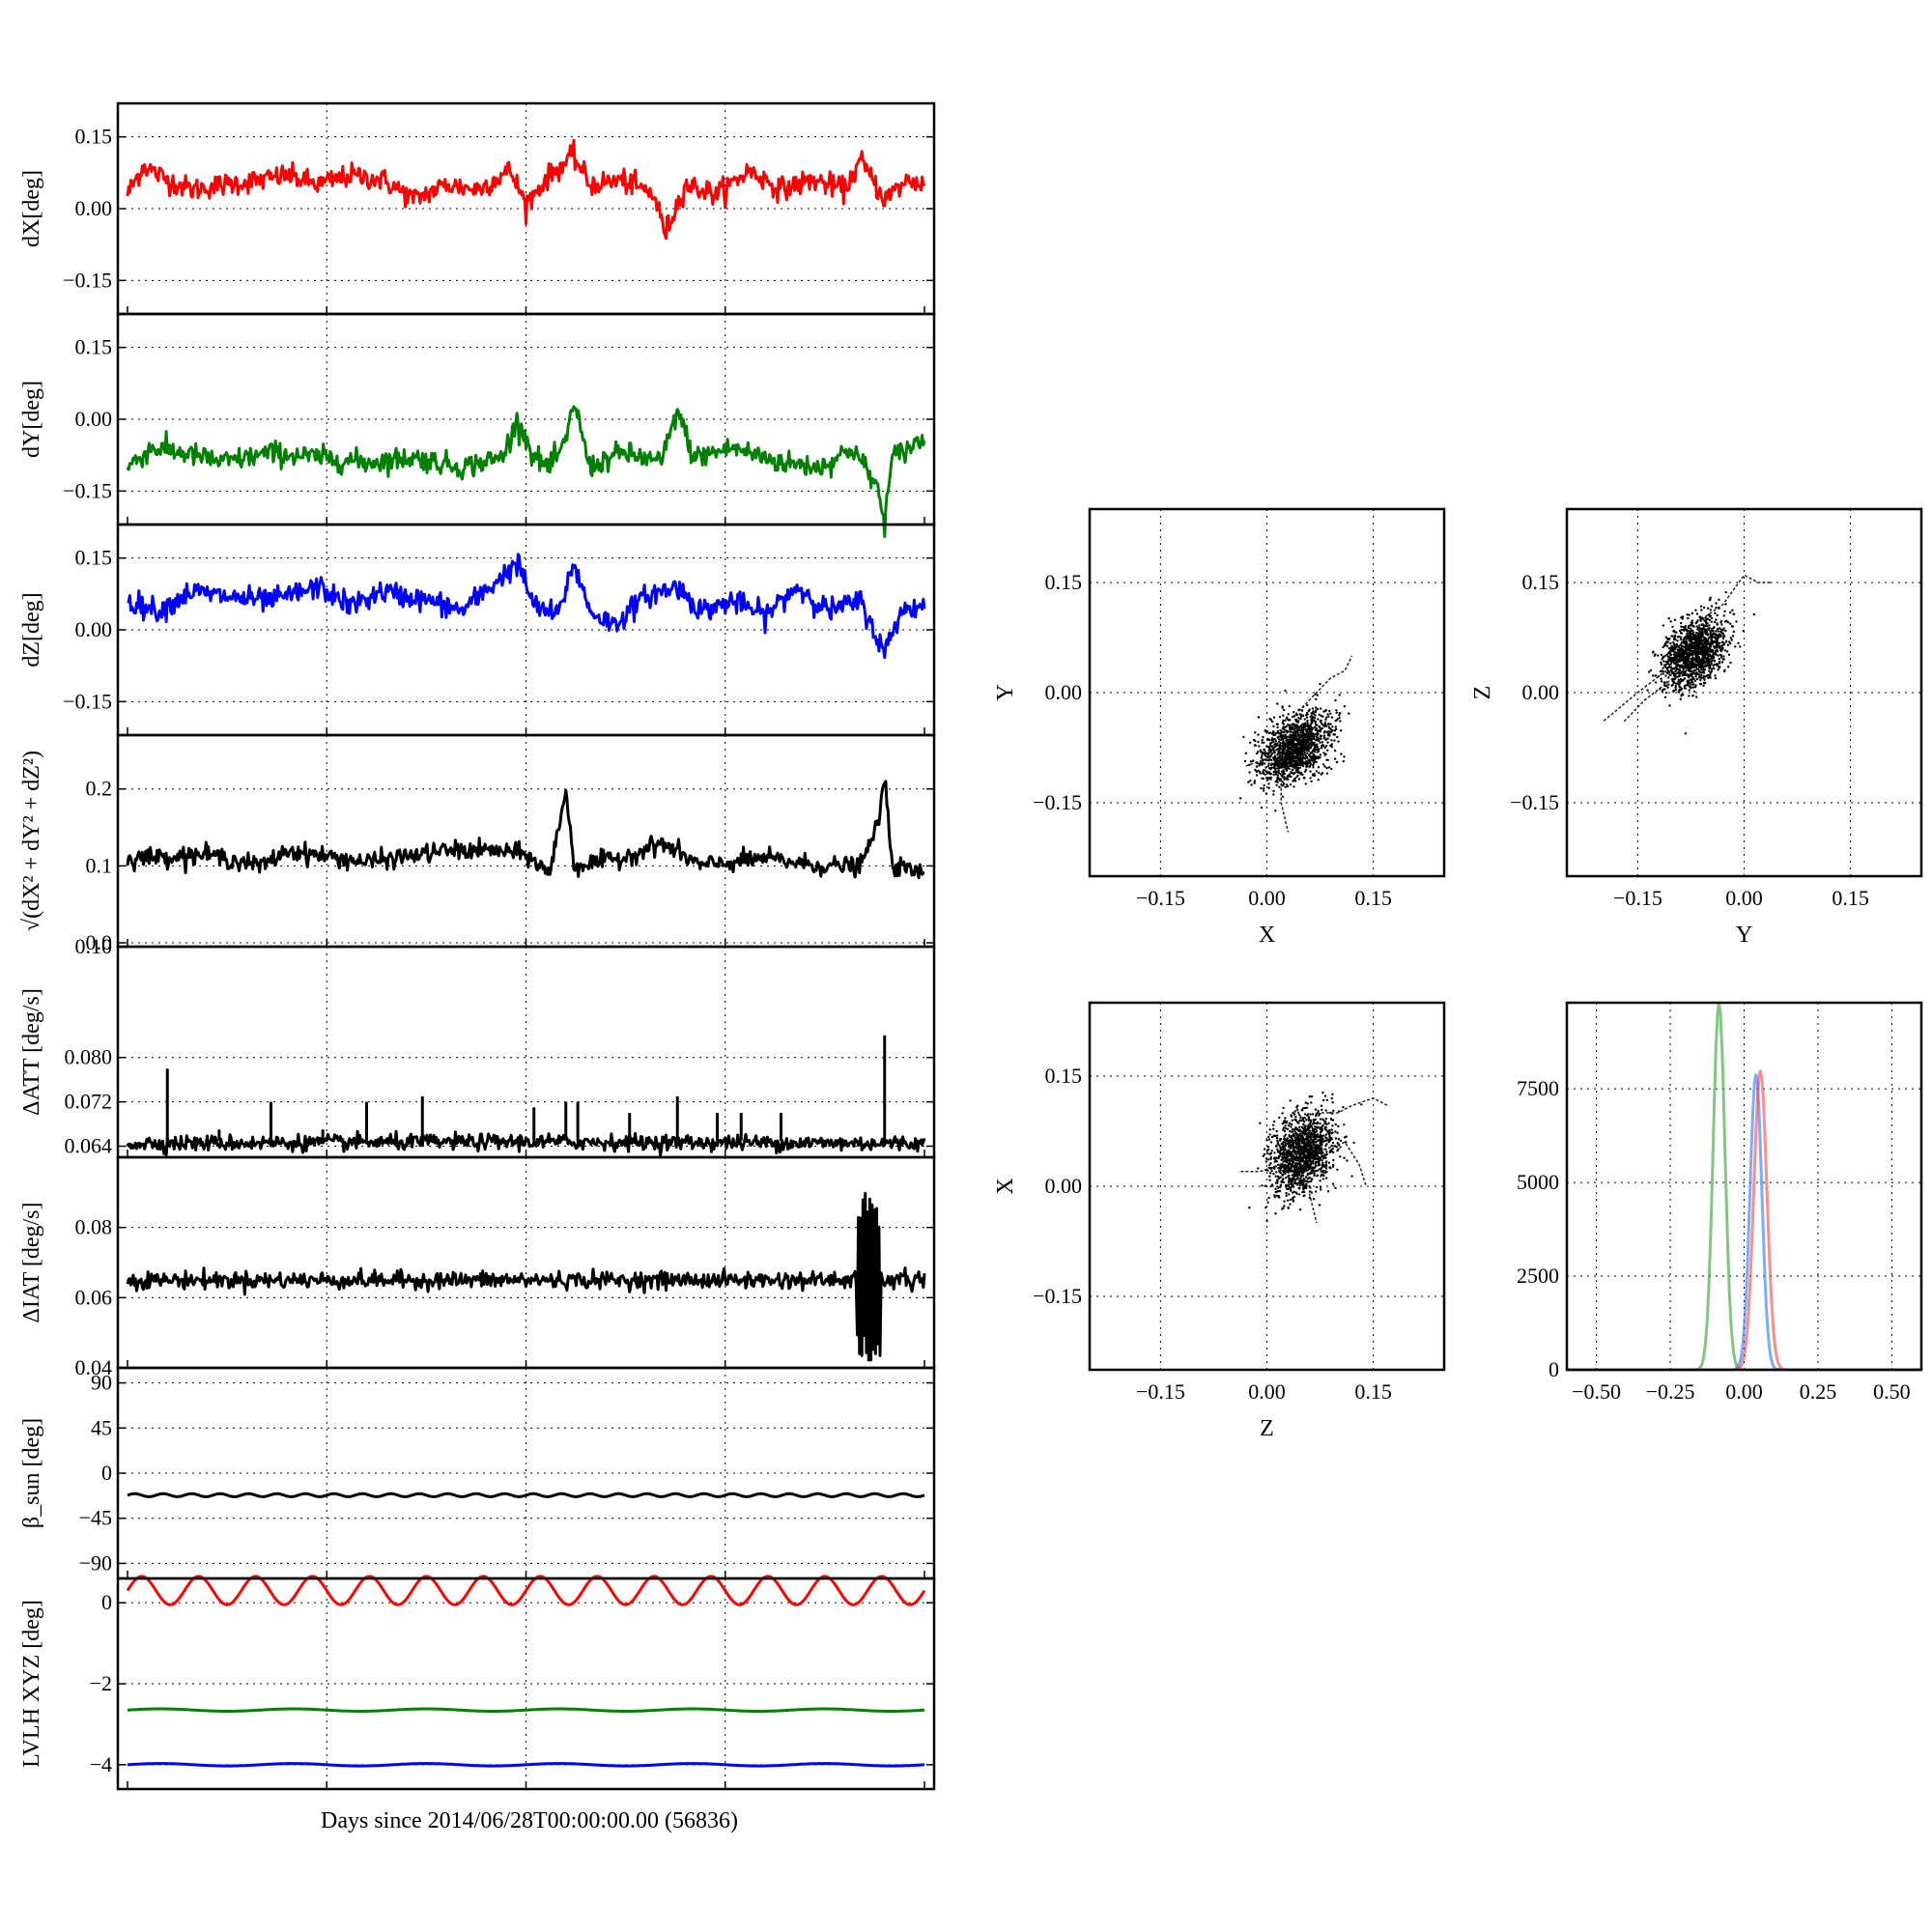 This screenshot has width=1932, height=1932. What do you see at coordinates (94, 1297) in the screenshot?
I see `y-tick-label: 0.06` at bounding box center [94, 1297].